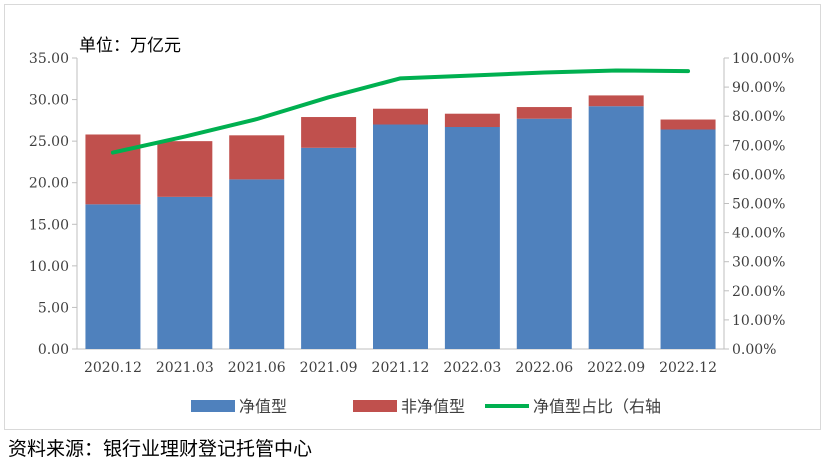 Image resolution: width=825 pixels, height=462 pixels. What do you see at coordinates (160, 449) in the screenshot?
I see `source-note: 资料来源：银行业理财登记托管中心` at bounding box center [160, 449].